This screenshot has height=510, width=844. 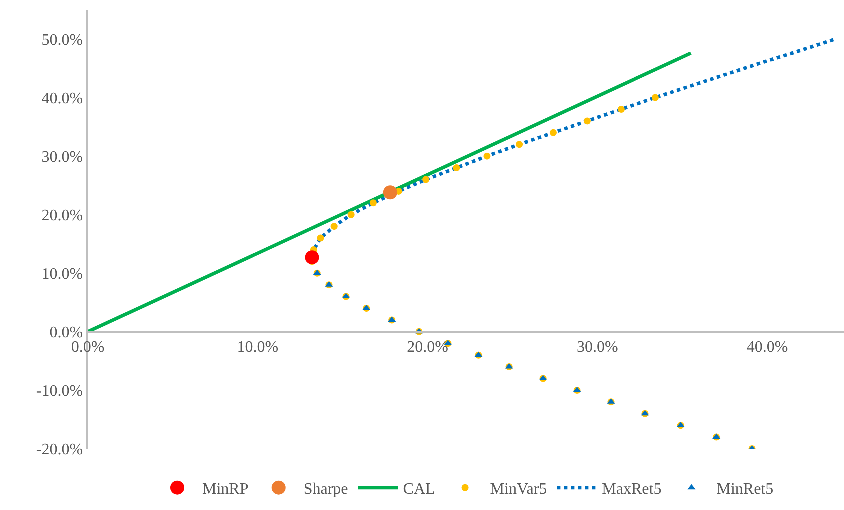 What do you see at coordinates (60, 391) in the screenshot?
I see `y-tick-label: -10.0%` at bounding box center [60, 391].